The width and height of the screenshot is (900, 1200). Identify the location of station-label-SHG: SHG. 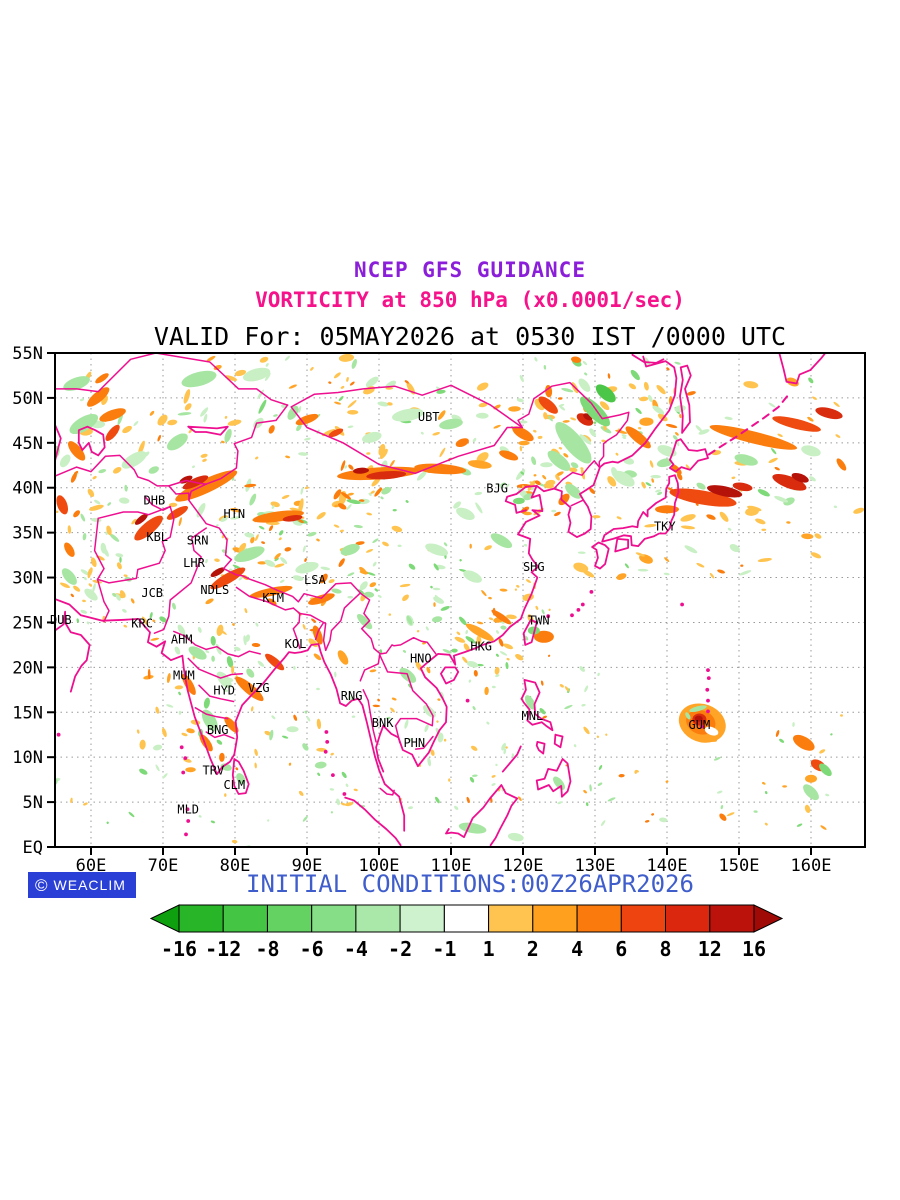
(534, 567).